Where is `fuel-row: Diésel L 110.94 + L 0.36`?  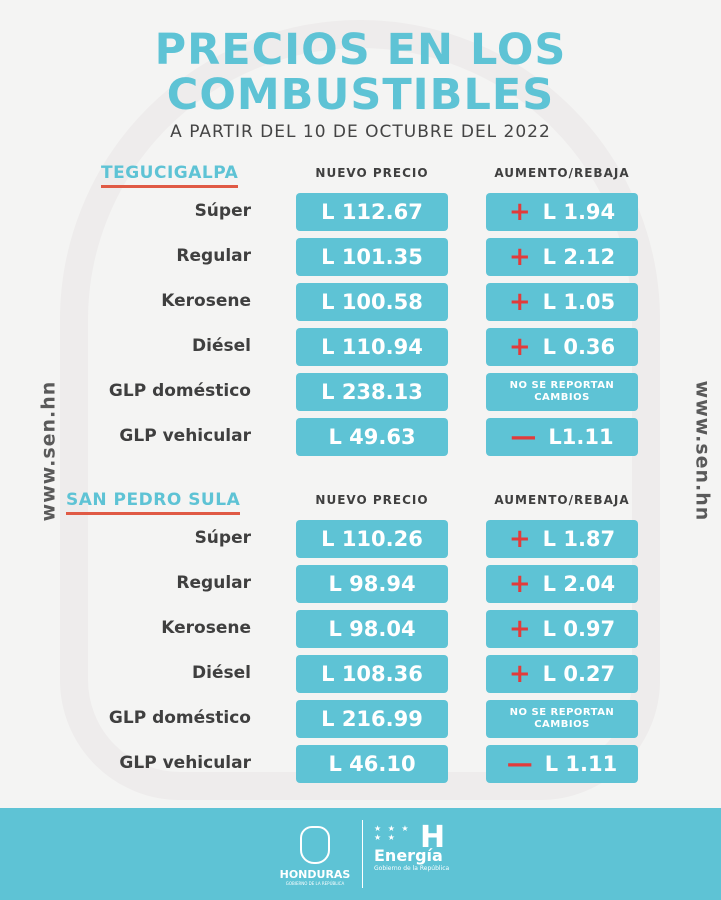
fuel-row: Diésel L 110.94 + L 0.36 is located at coordinates (360, 347).